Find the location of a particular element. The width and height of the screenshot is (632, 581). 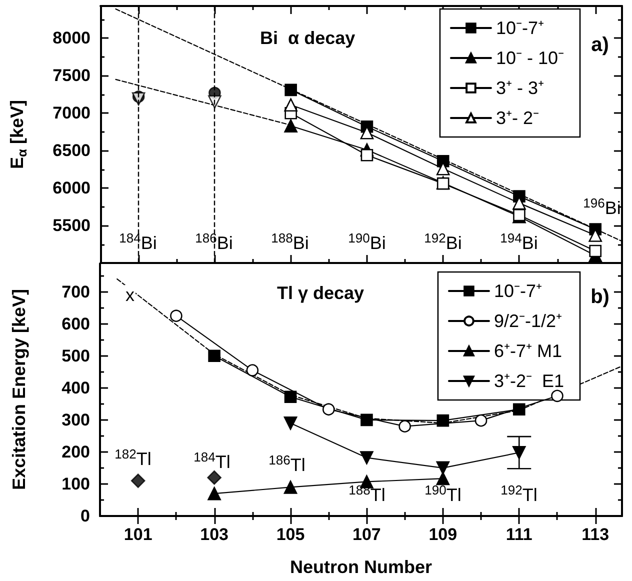

legend-label: 6⁺-7⁺ M1 is located at coordinates (528, 351).